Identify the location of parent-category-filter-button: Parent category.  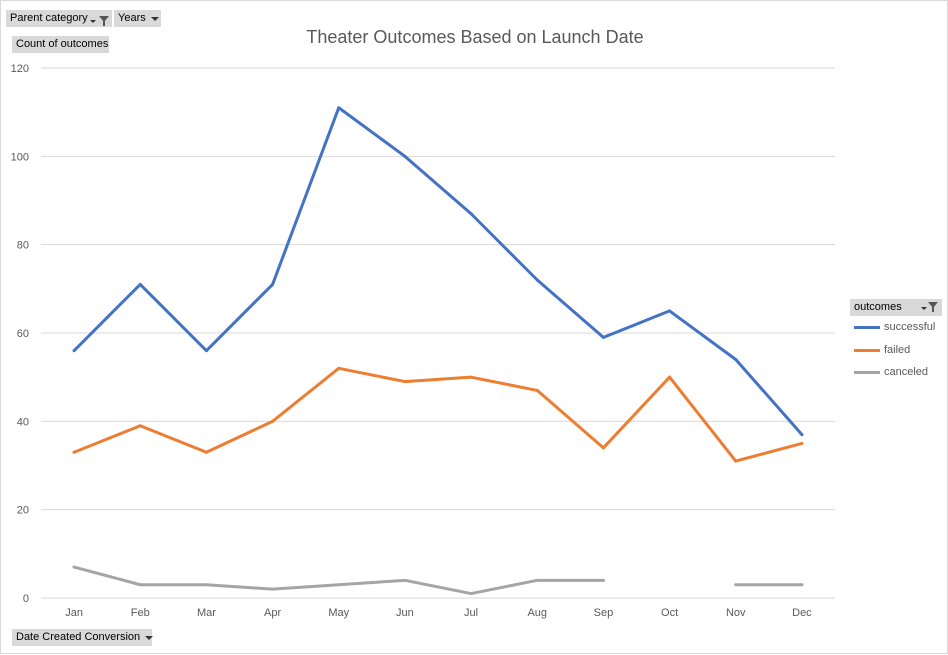
(59, 18).